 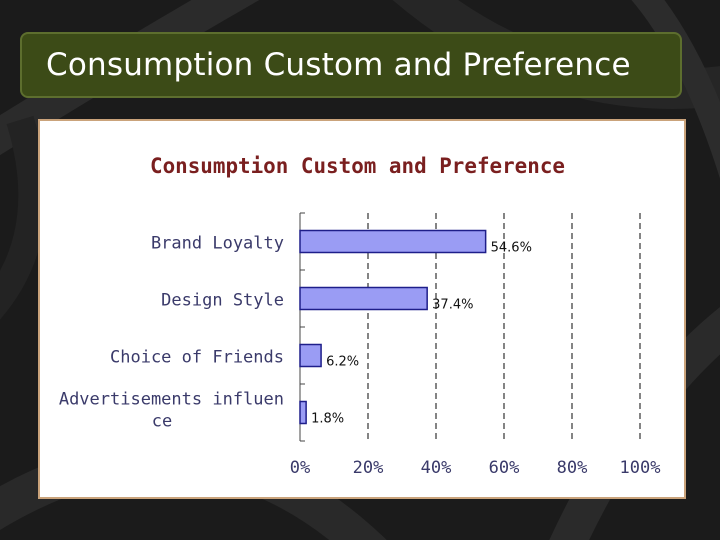 What do you see at coordinates (415, 328) in the screenshot?
I see `bar-group: 54.6% 37.4% 6.2% 1.8%` at bounding box center [415, 328].